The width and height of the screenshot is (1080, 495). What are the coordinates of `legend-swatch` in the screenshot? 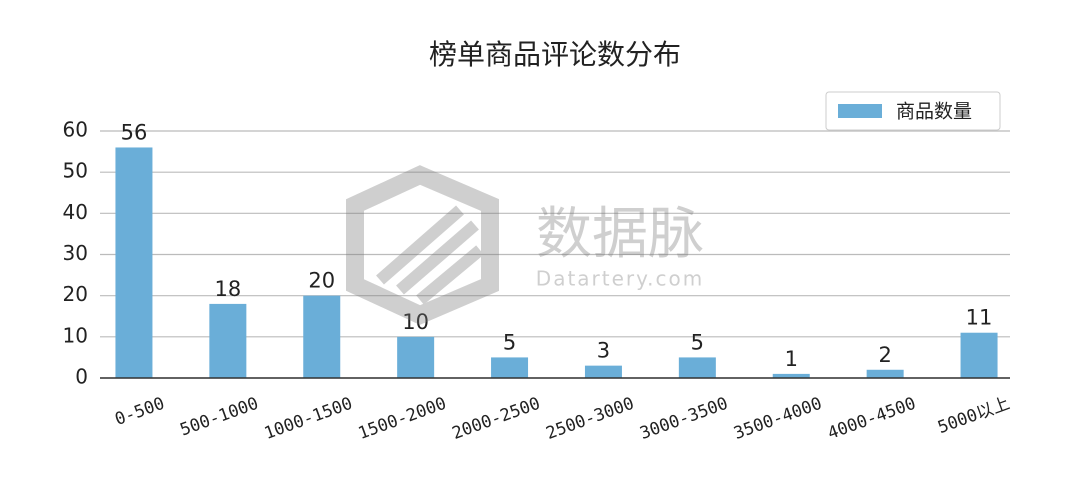 It's located at (860, 111).